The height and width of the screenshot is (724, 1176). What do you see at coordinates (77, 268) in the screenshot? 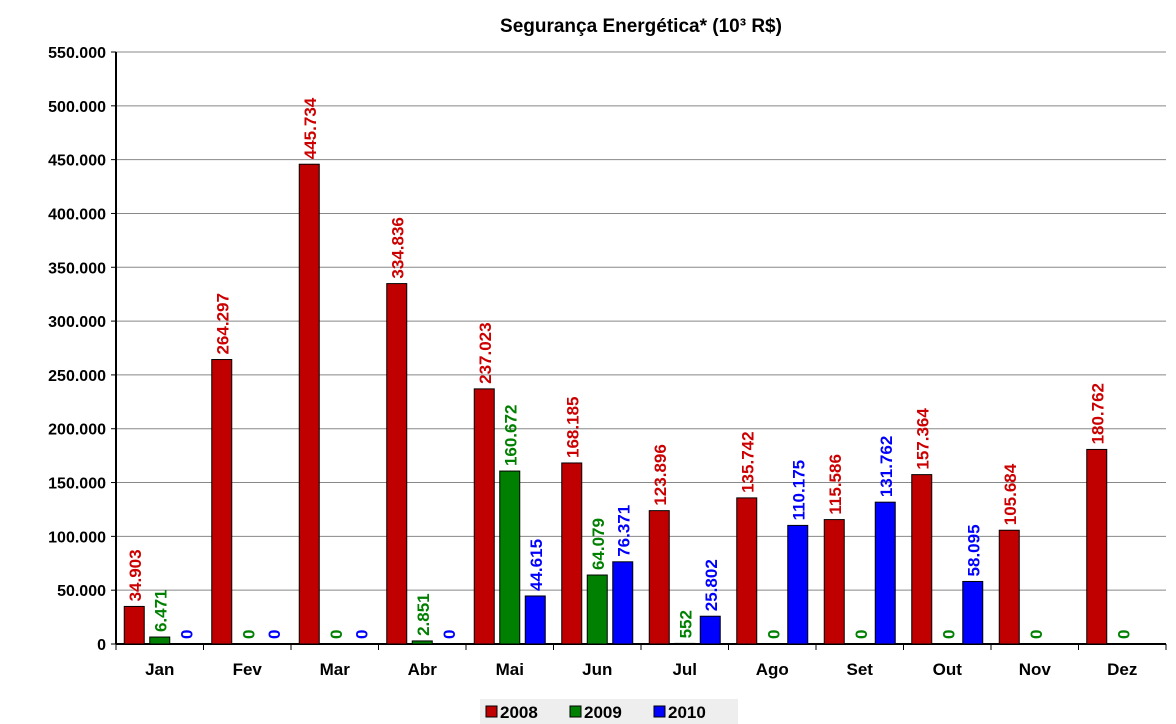
I see `y-tick-label: 350.000` at bounding box center [77, 268].